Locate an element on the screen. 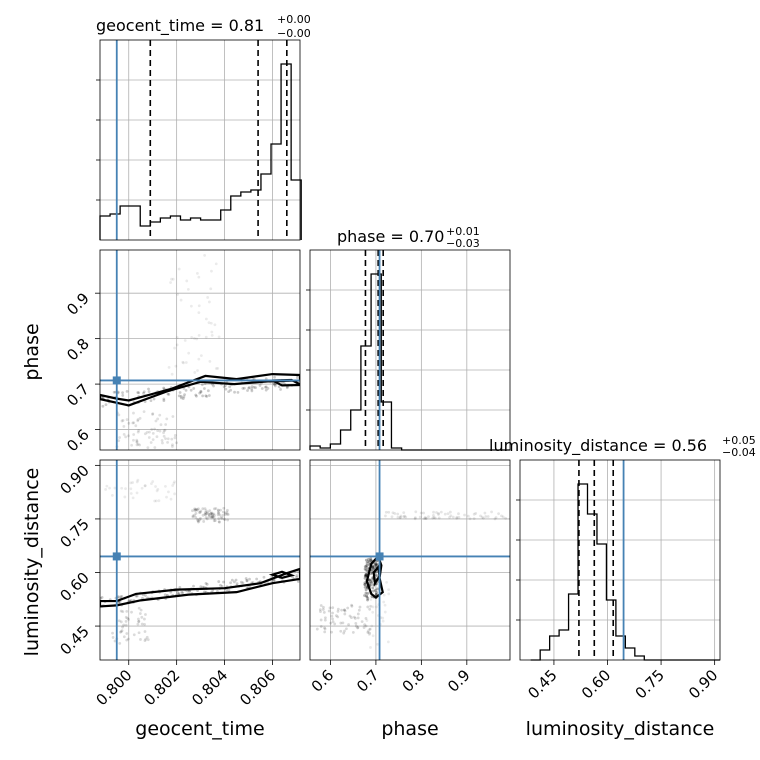  panel-frame-phase-vs-luminosity_distance is located at coordinates (410, 560).